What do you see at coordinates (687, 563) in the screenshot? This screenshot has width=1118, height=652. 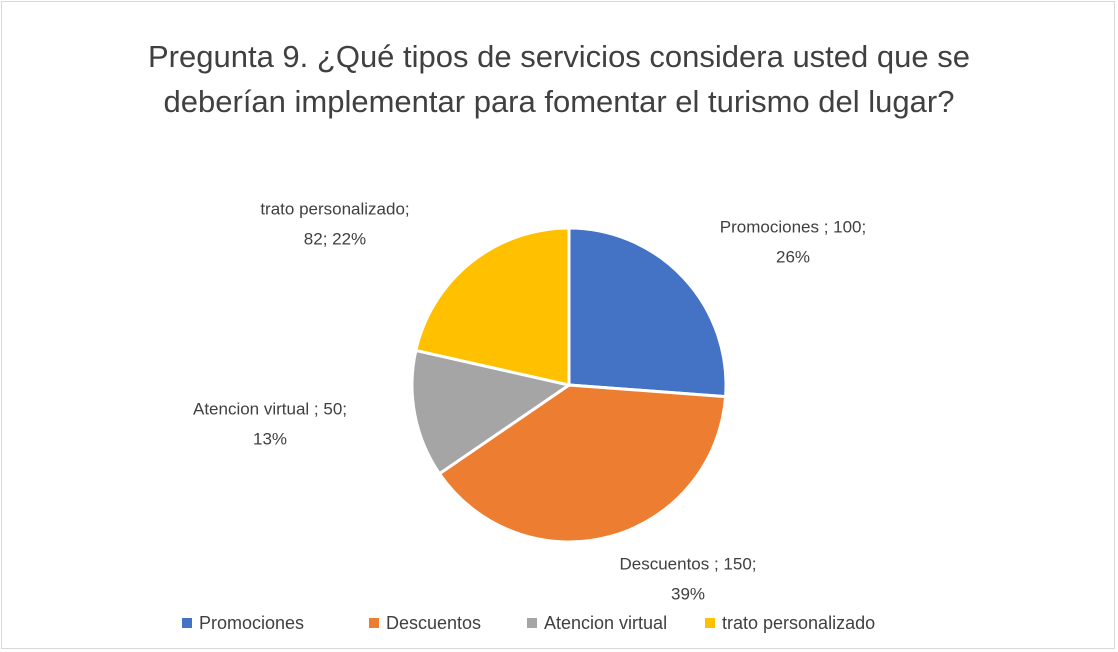 I see `data-label: Descuentos ; 150;` at bounding box center [687, 563].